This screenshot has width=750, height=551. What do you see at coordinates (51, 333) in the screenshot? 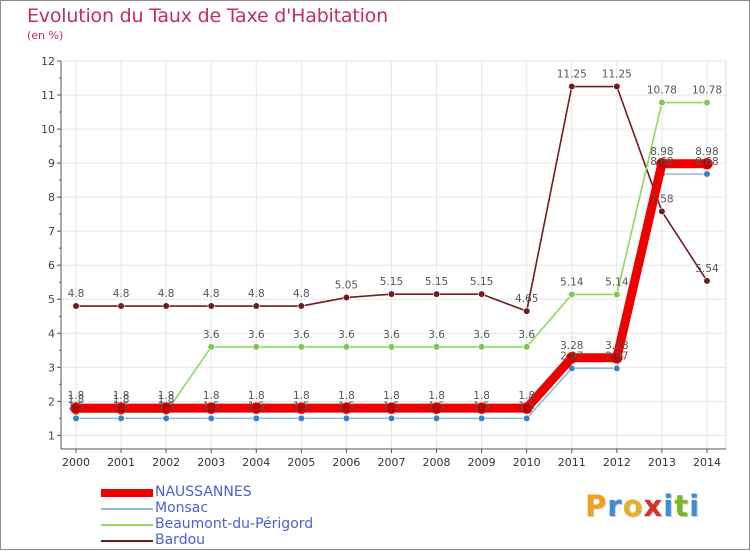
I see `y-tick-label: 4` at bounding box center [51, 333].